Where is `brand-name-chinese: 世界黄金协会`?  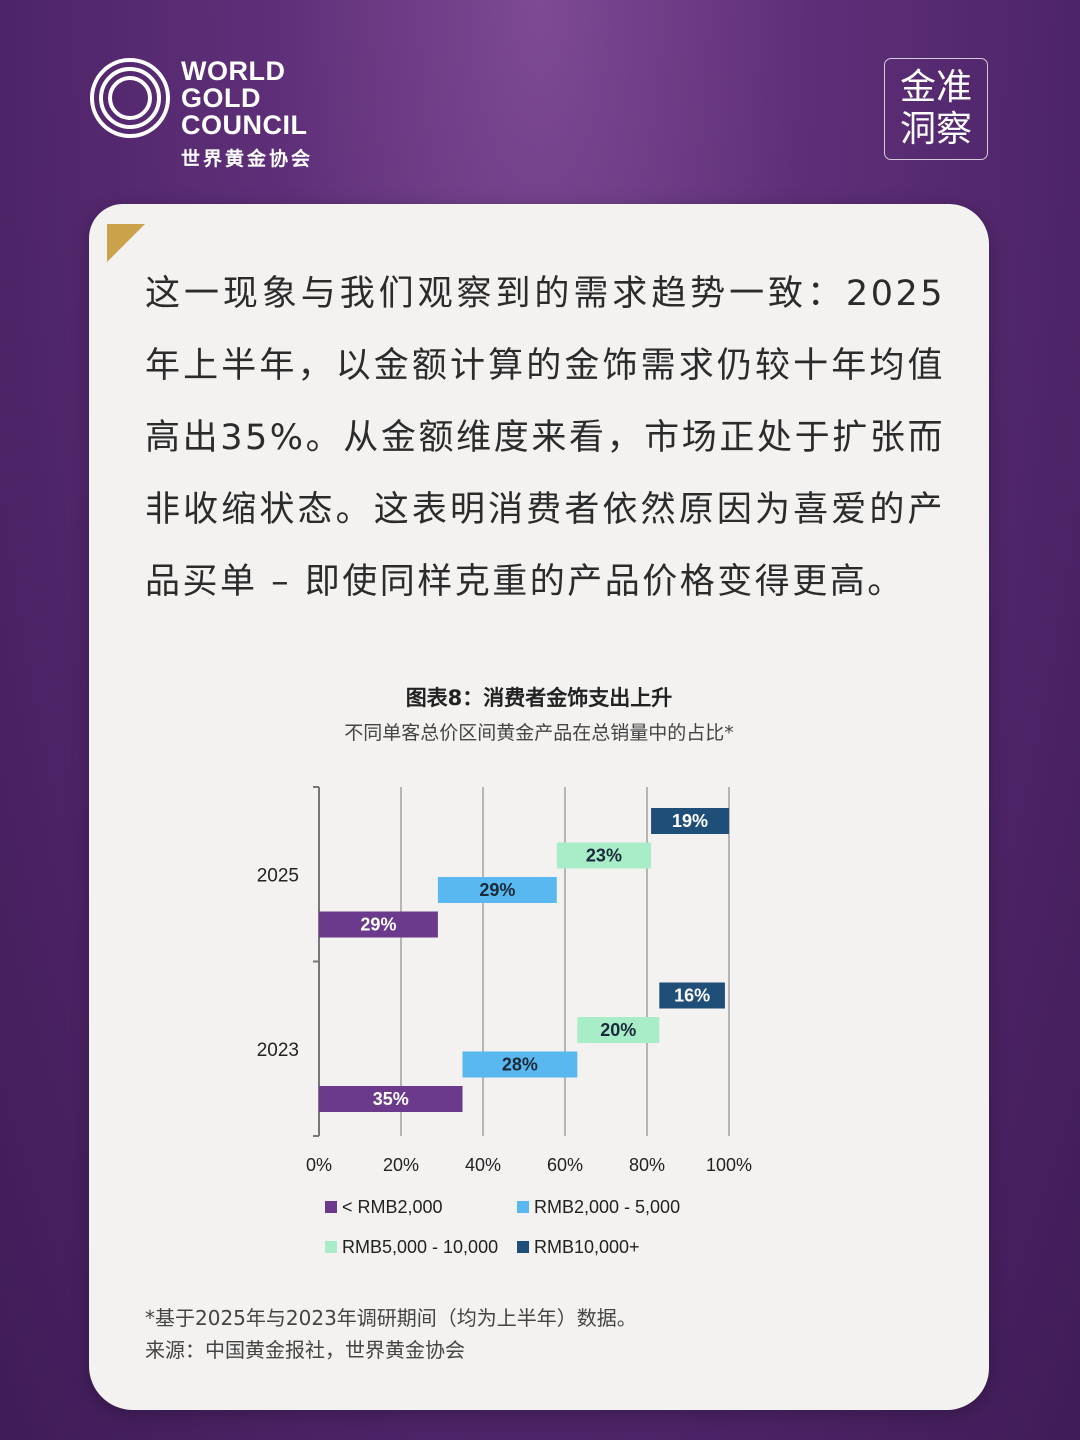
brand-name-chinese: 世界黄金协会 is located at coordinates (247, 159).